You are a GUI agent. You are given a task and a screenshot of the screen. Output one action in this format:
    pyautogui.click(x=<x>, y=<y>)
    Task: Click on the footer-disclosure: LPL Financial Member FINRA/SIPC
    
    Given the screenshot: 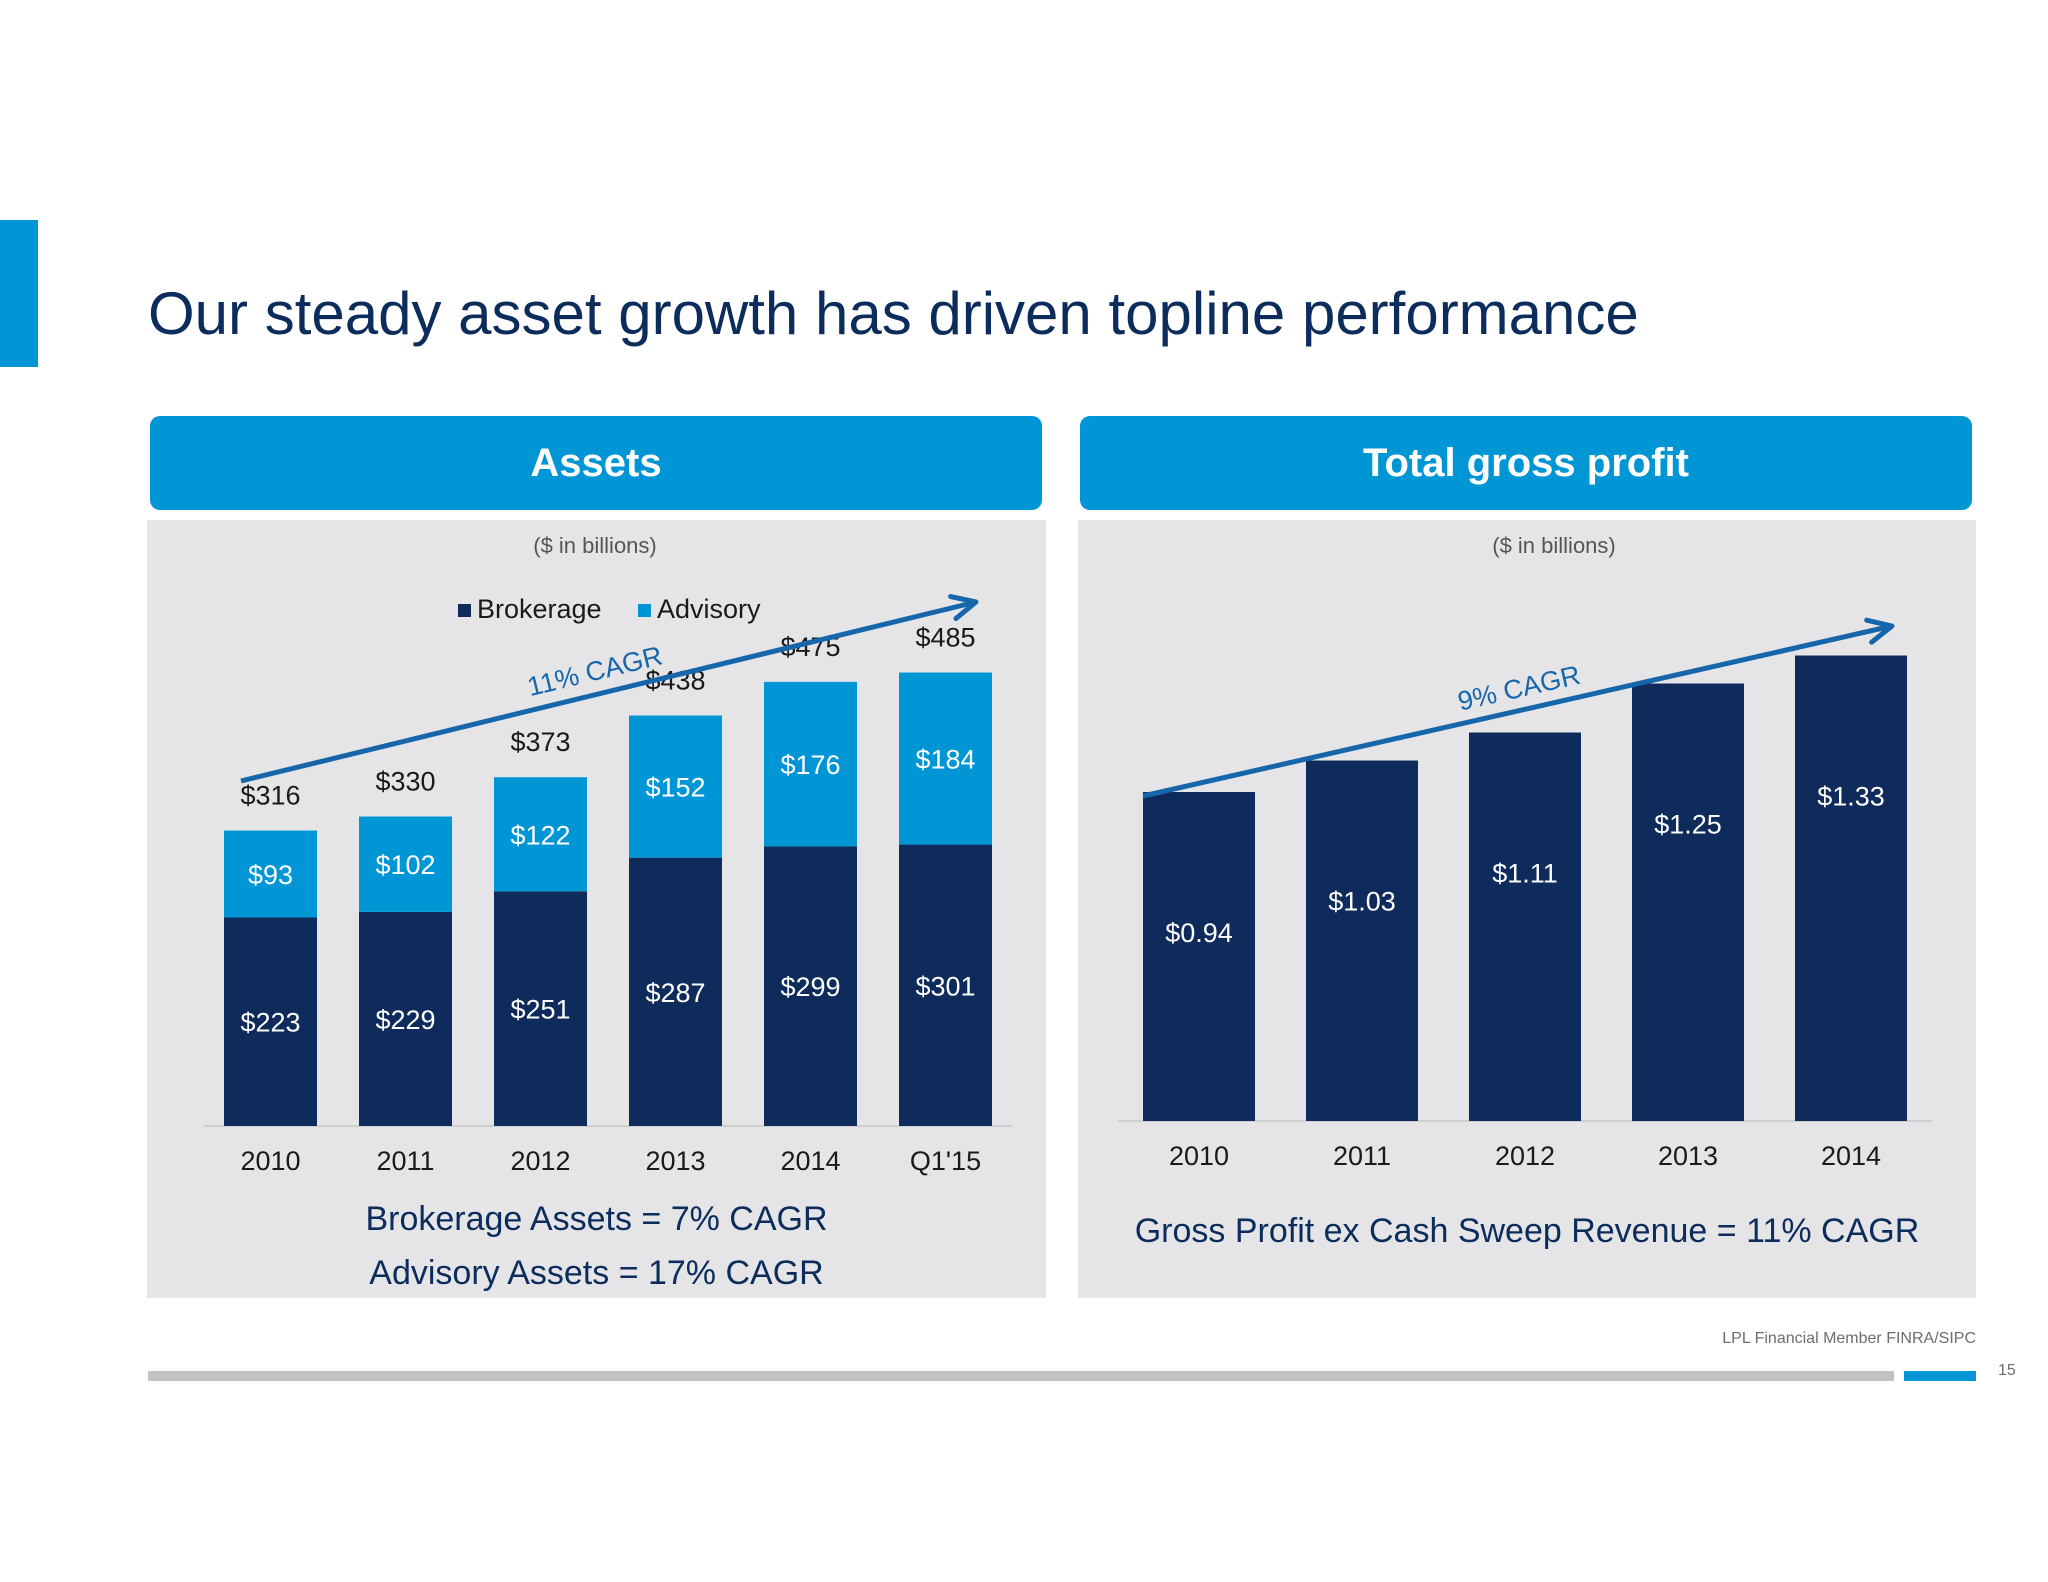 What is the action you would take?
    pyautogui.click(x=1849, y=1338)
    